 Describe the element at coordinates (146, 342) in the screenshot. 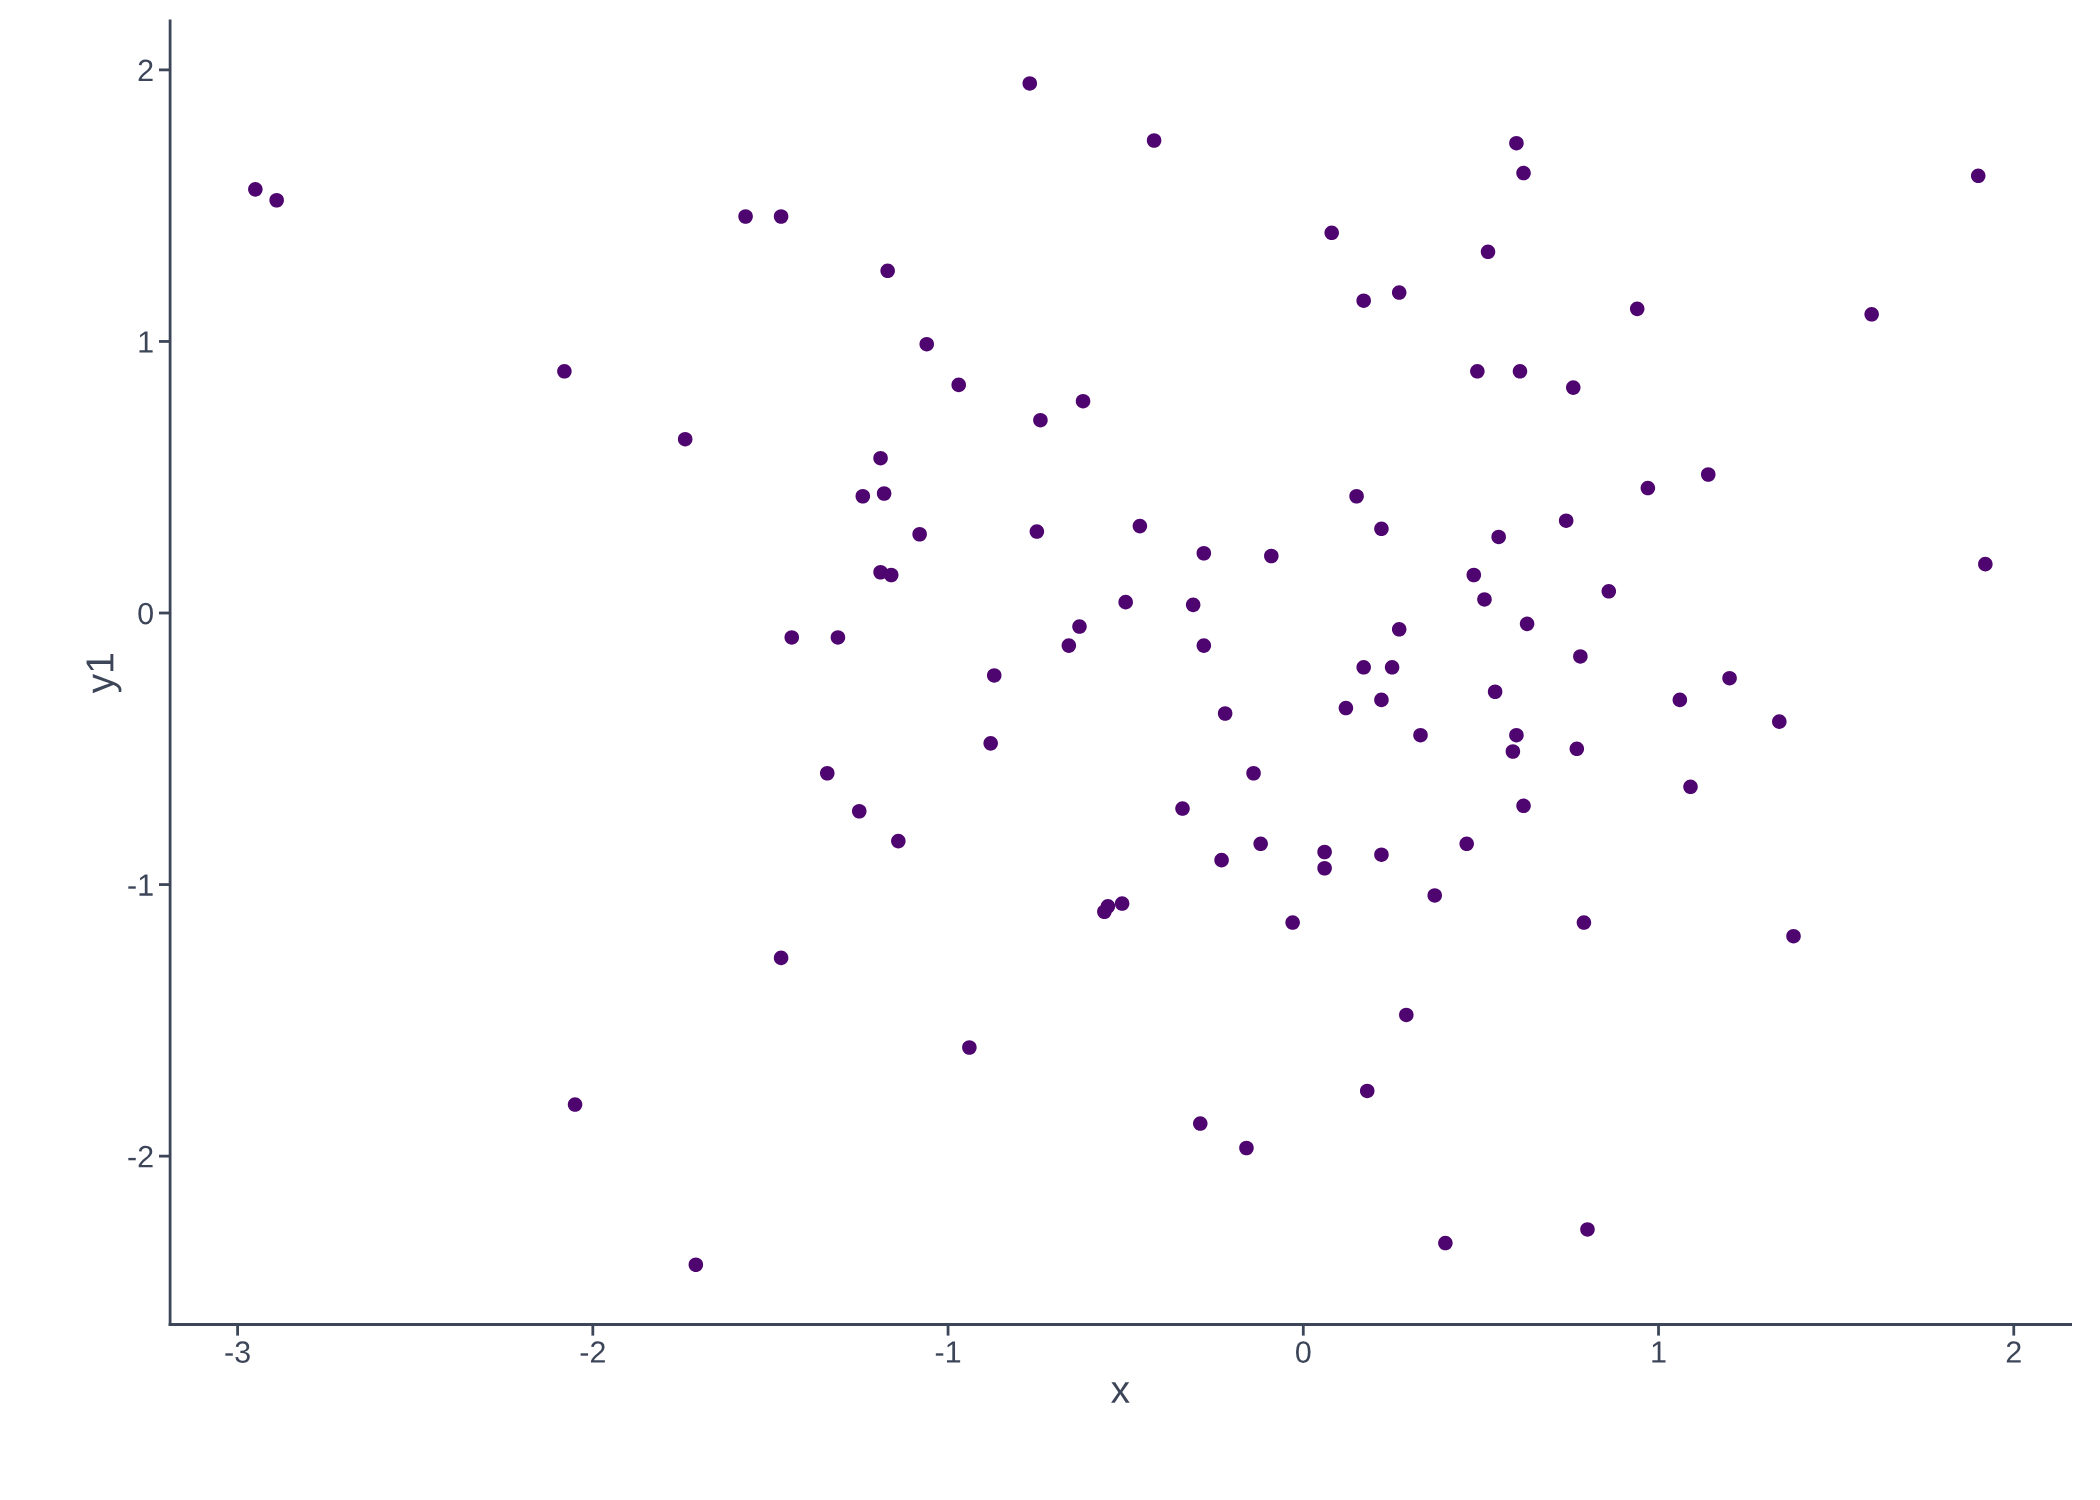

I see `y-tick-label: 1` at that location.